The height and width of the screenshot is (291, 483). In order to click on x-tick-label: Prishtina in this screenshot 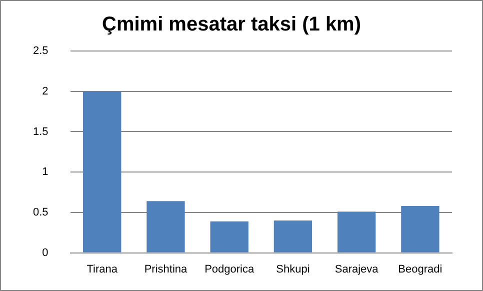, I will do `click(166, 269)`.